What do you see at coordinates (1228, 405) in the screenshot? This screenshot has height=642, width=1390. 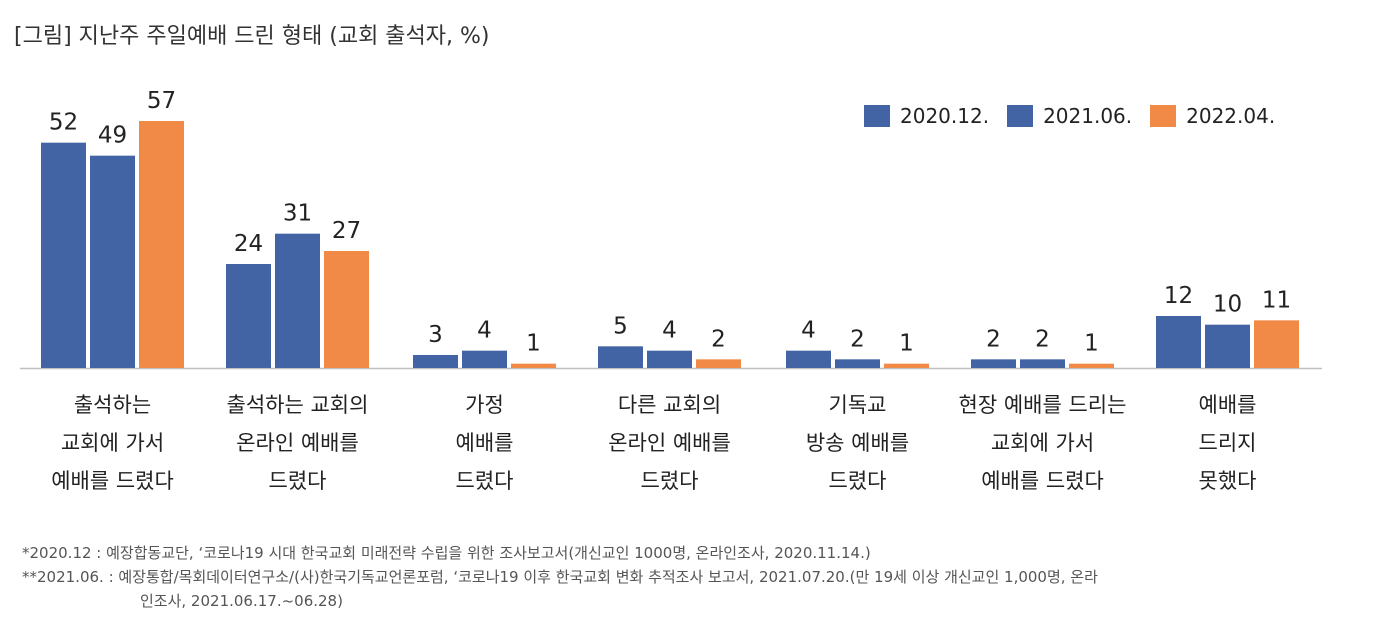 I see `category-label-7-line-1: 예배를` at bounding box center [1228, 405].